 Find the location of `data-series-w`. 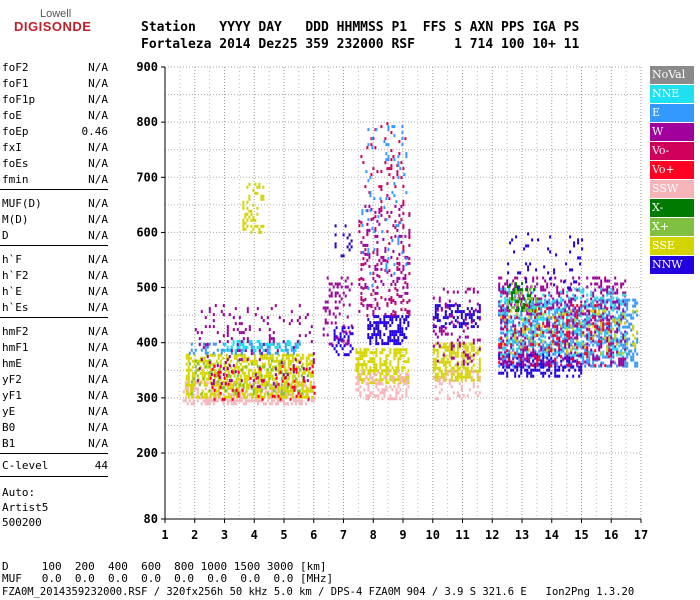

data-series-w is located at coordinates (337, 311).